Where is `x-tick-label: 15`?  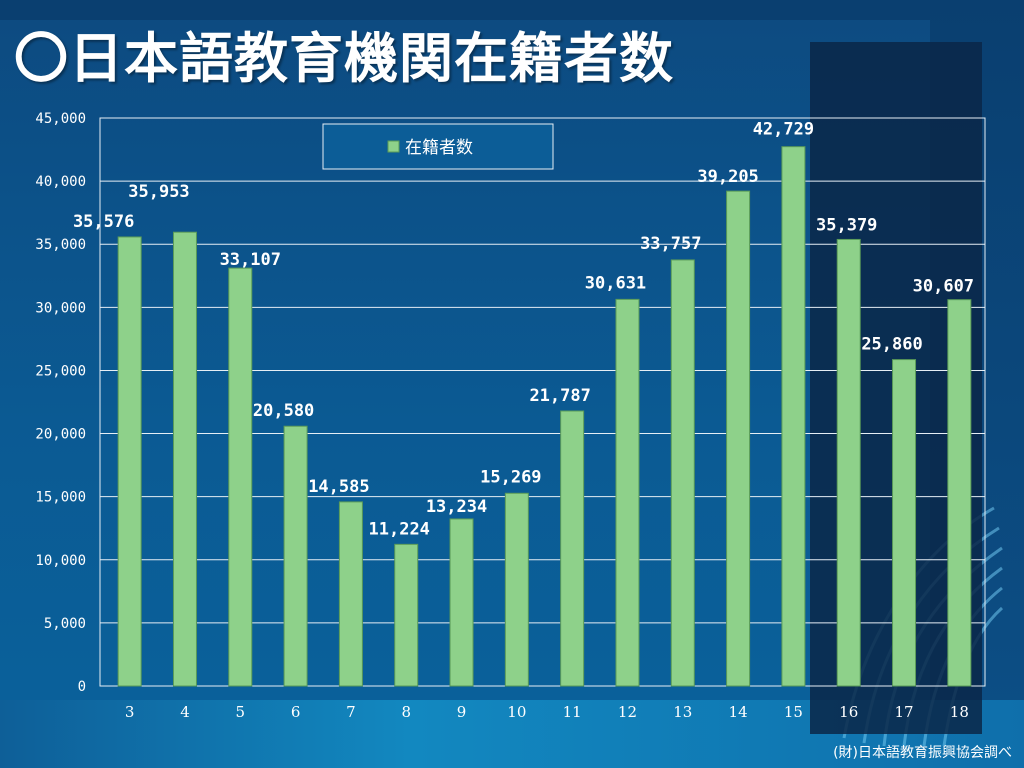 x-tick-label: 15 is located at coordinates (793, 712).